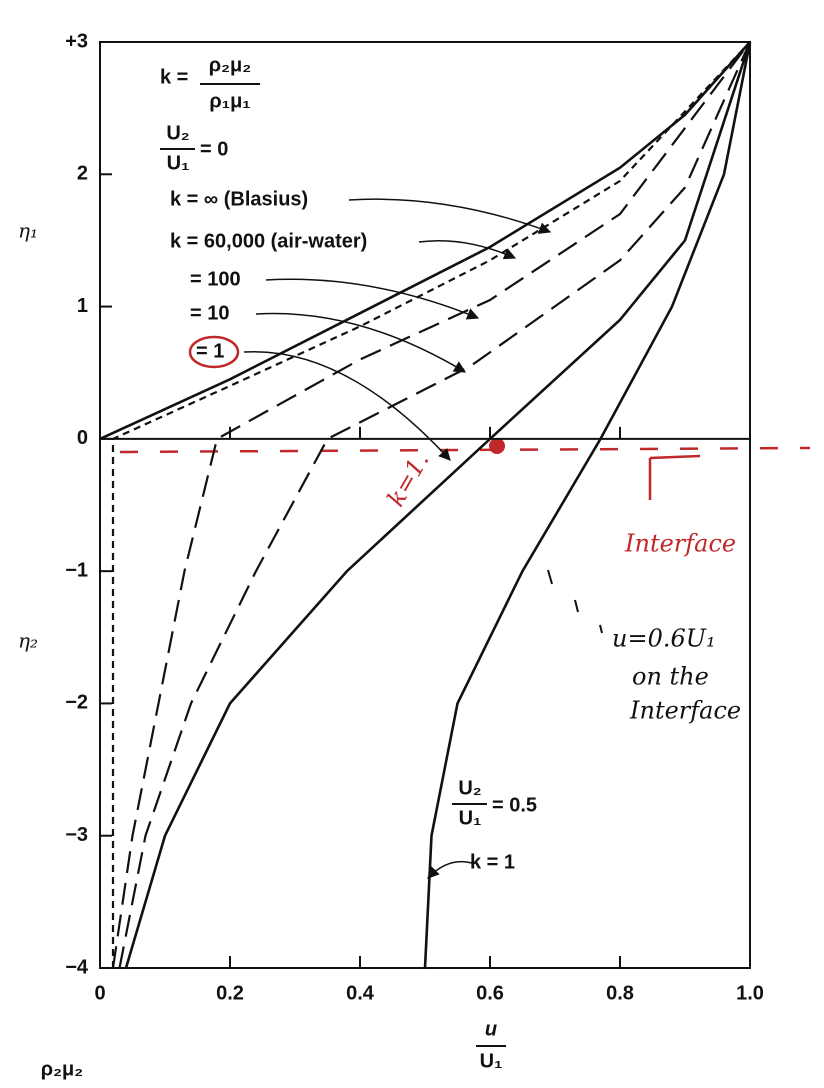  I want to click on highlight-circle, so click(214, 352).